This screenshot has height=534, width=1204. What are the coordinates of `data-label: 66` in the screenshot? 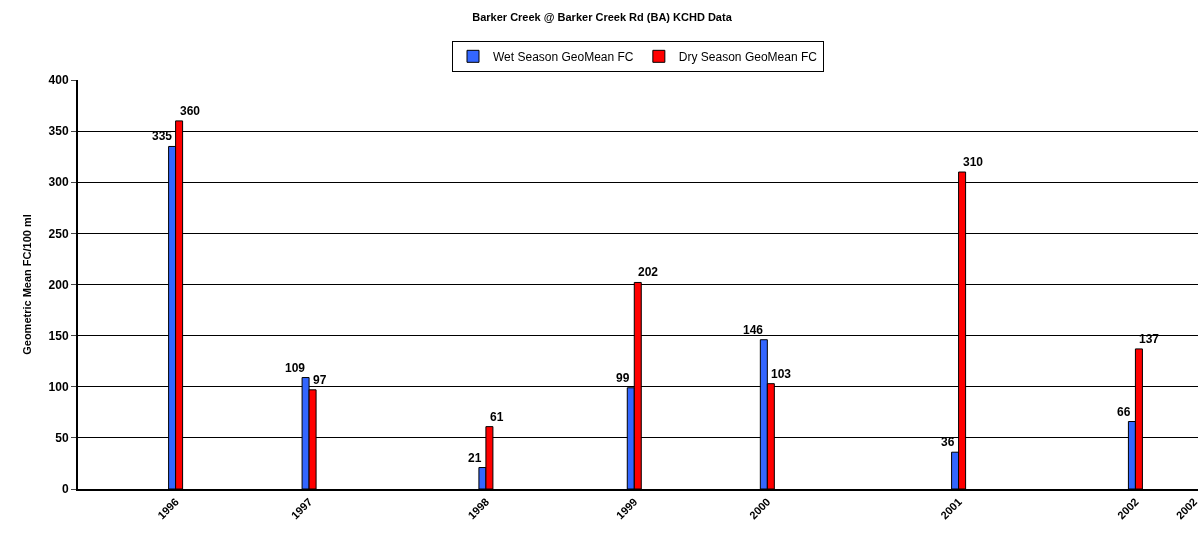 It's located at (1124, 412).